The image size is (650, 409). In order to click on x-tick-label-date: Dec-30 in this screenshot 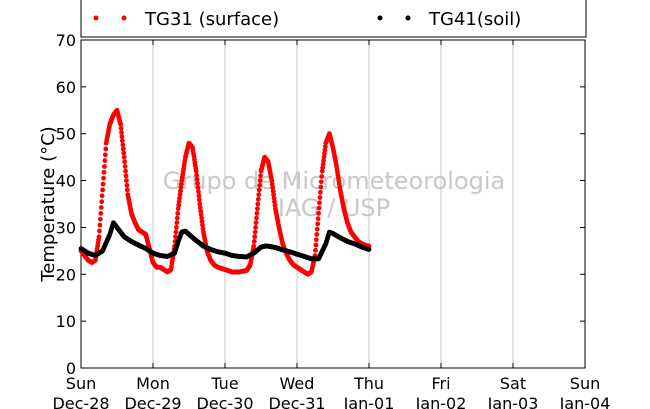, I will do `click(224, 401)`.